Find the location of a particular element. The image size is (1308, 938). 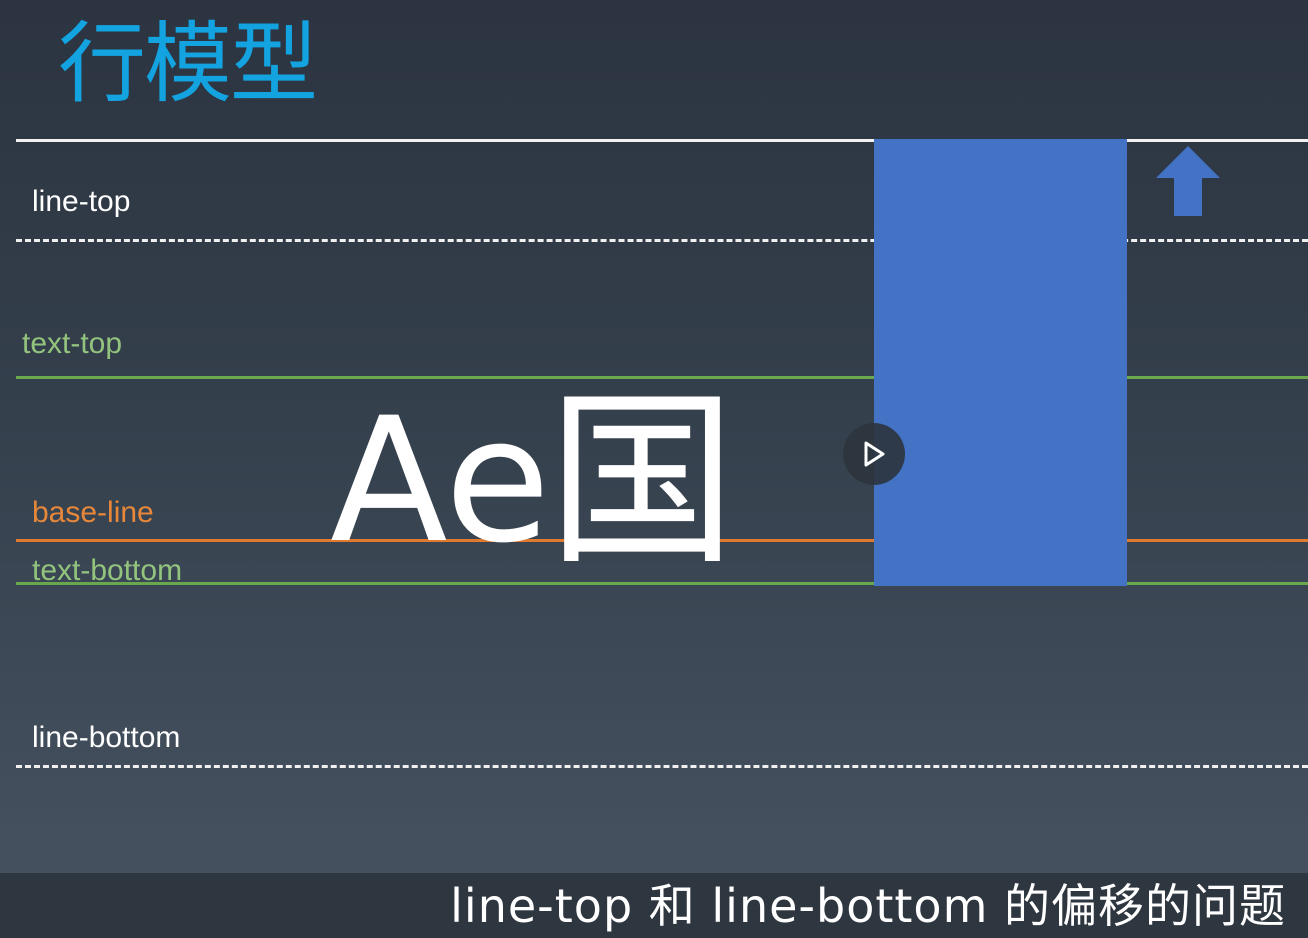

top-boundary-line is located at coordinates (662, 140).